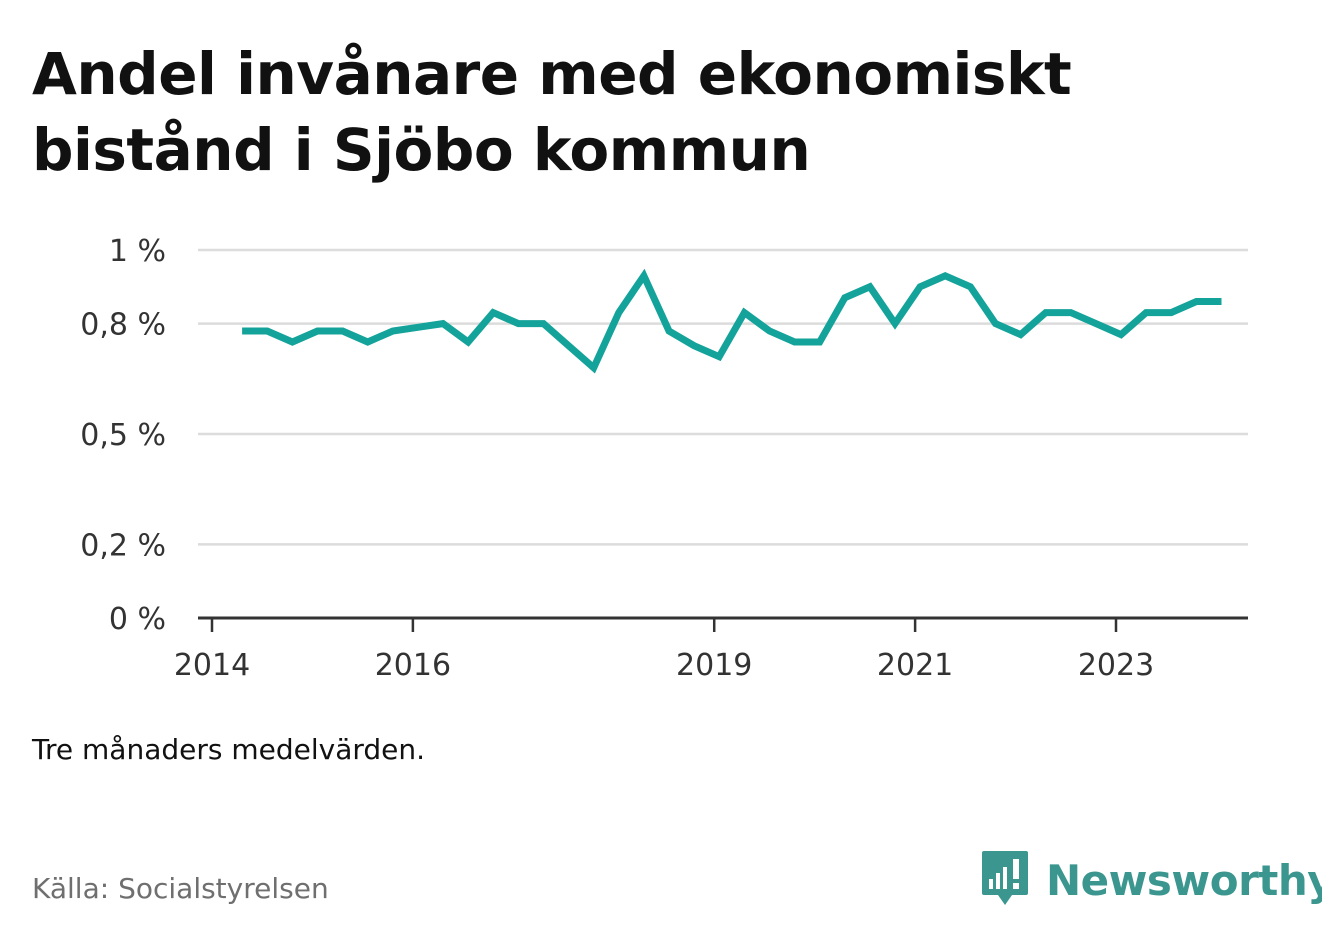  I want to click on y-axis-labels: 0 % 0,2 % 0,5 % 0,8 % 1 %, so click(123, 435).